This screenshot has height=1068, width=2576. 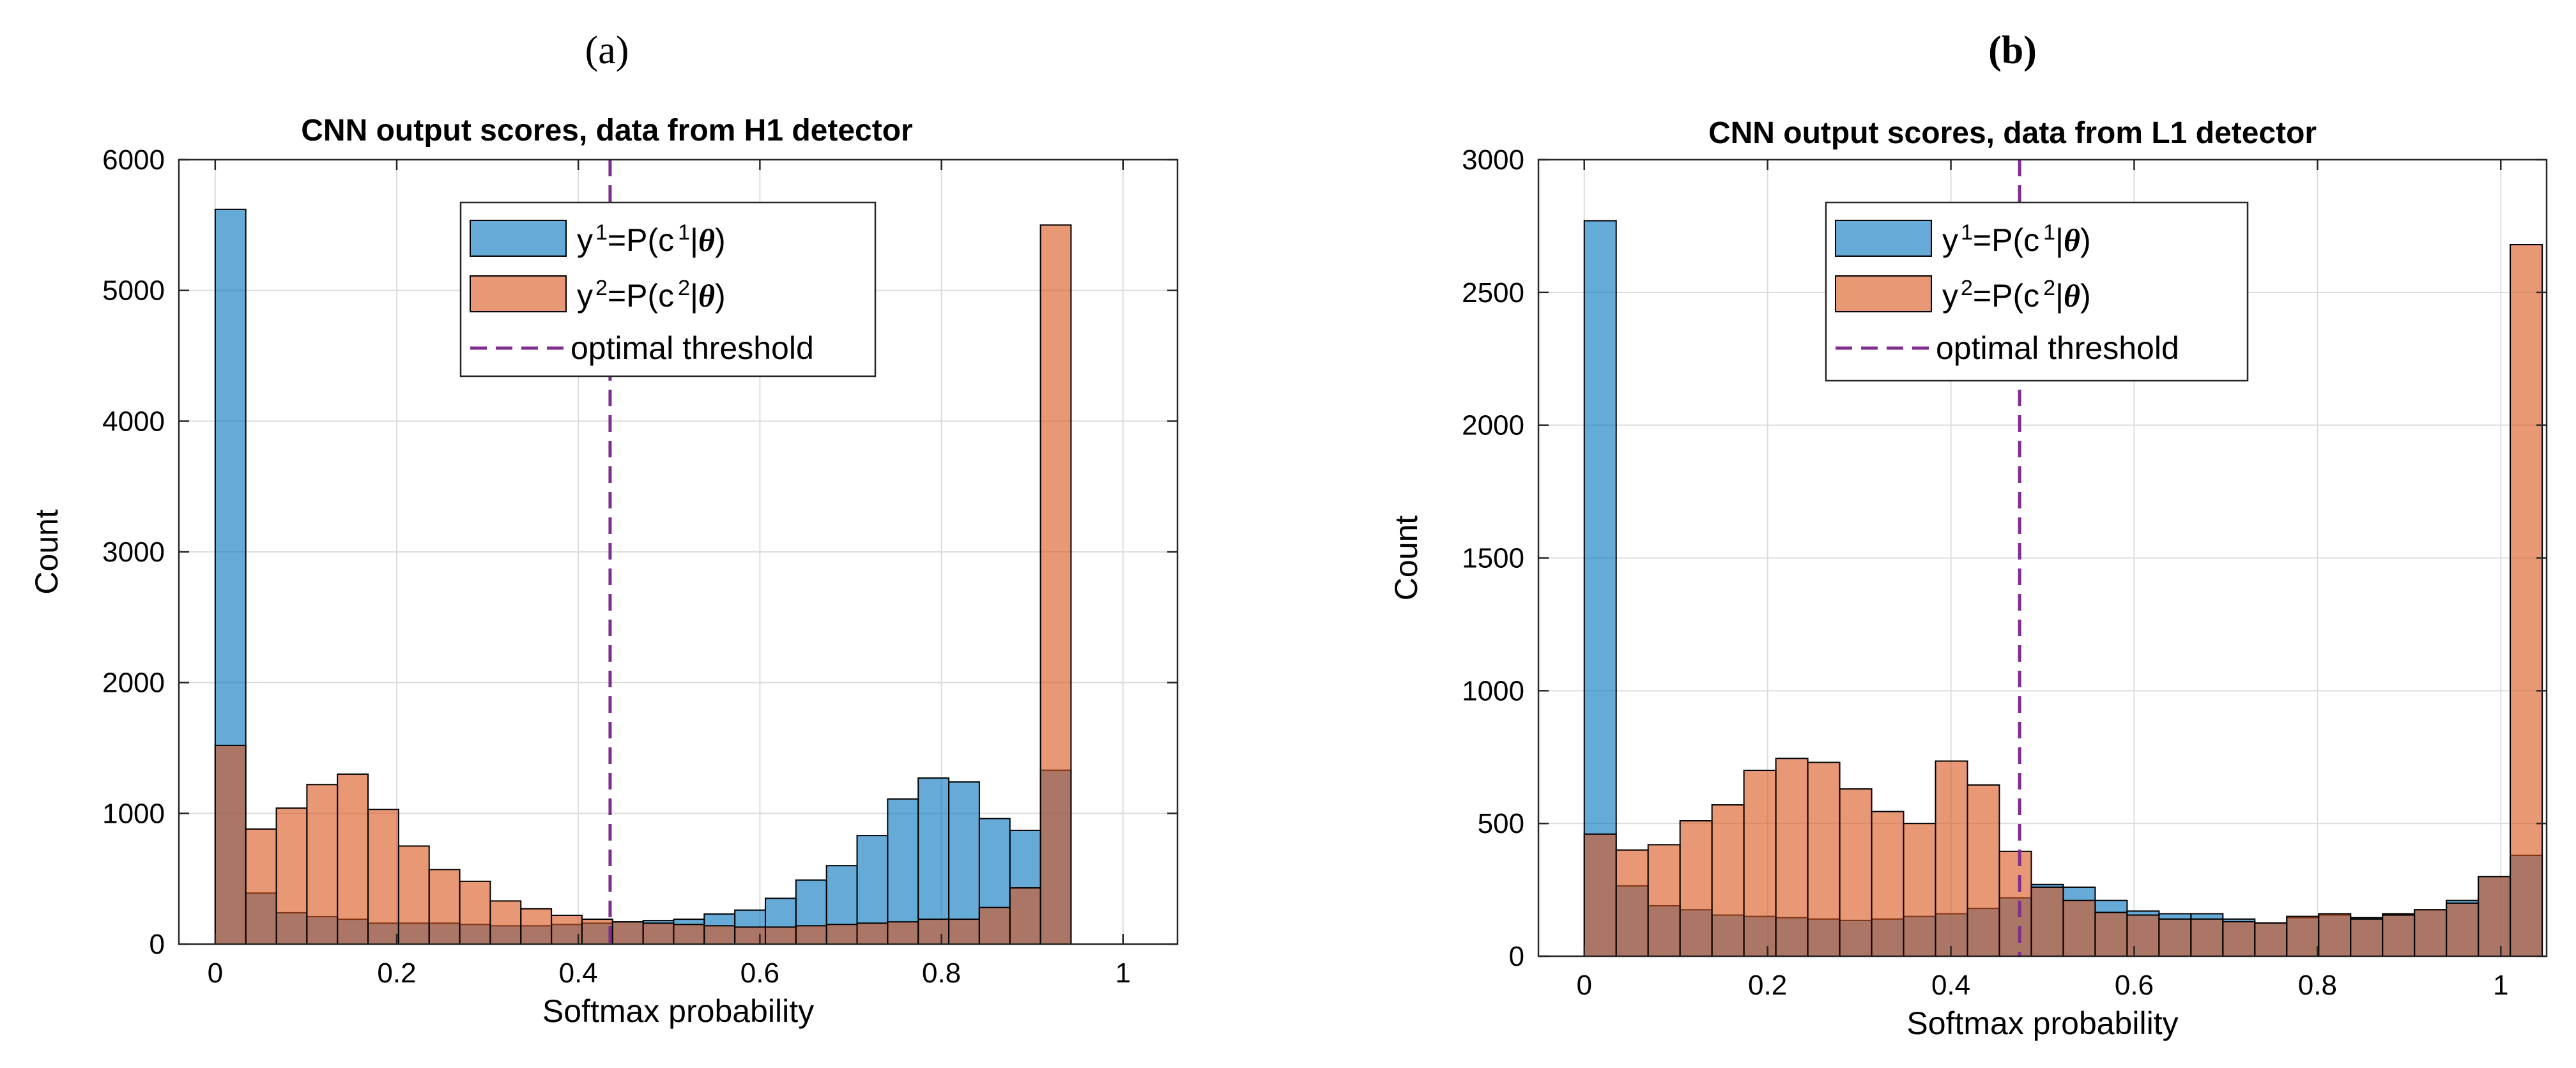 I want to click on y-tick-label: 4000, so click(x=133, y=421).